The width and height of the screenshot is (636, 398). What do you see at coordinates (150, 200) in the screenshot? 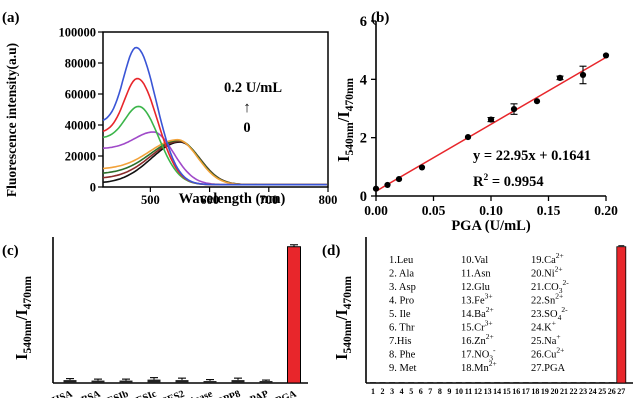
I see `panel-a-xtick-label: 500` at bounding box center [150, 200].